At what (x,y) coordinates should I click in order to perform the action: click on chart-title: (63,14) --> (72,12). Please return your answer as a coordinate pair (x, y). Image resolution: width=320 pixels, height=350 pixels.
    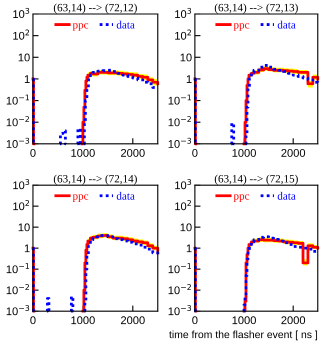
    Looking at the image, I should click on (95, 9).